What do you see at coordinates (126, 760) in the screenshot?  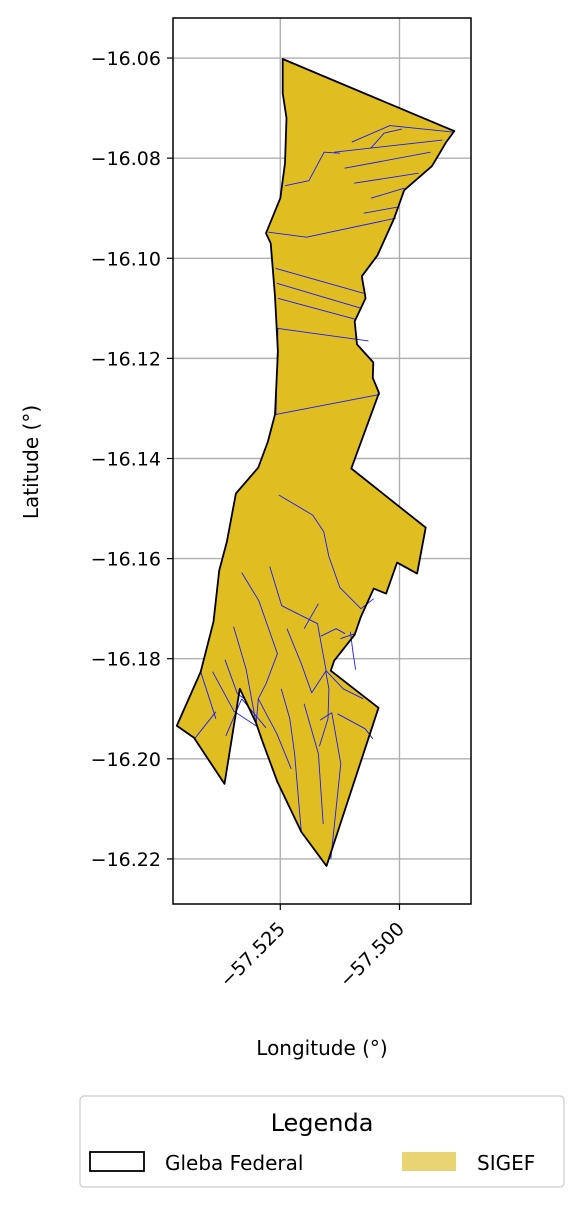 I see `y-tick-label: −16.20` at bounding box center [126, 760].